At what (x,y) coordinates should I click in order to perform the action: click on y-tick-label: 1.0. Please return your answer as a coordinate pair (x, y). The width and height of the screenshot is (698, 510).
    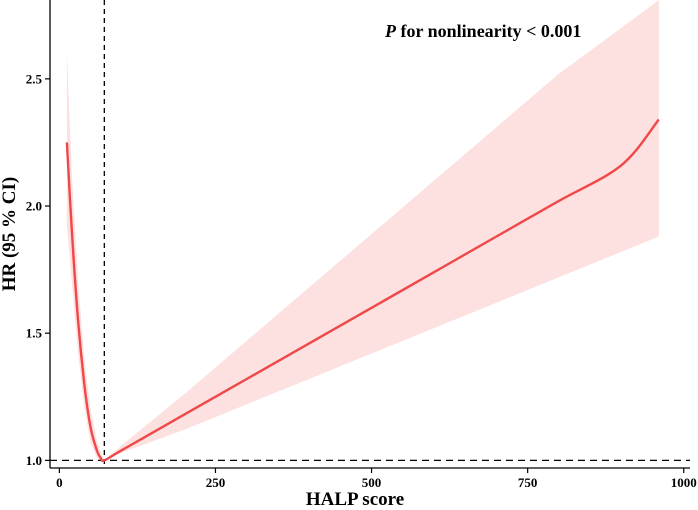
    Looking at the image, I should click on (34, 460).